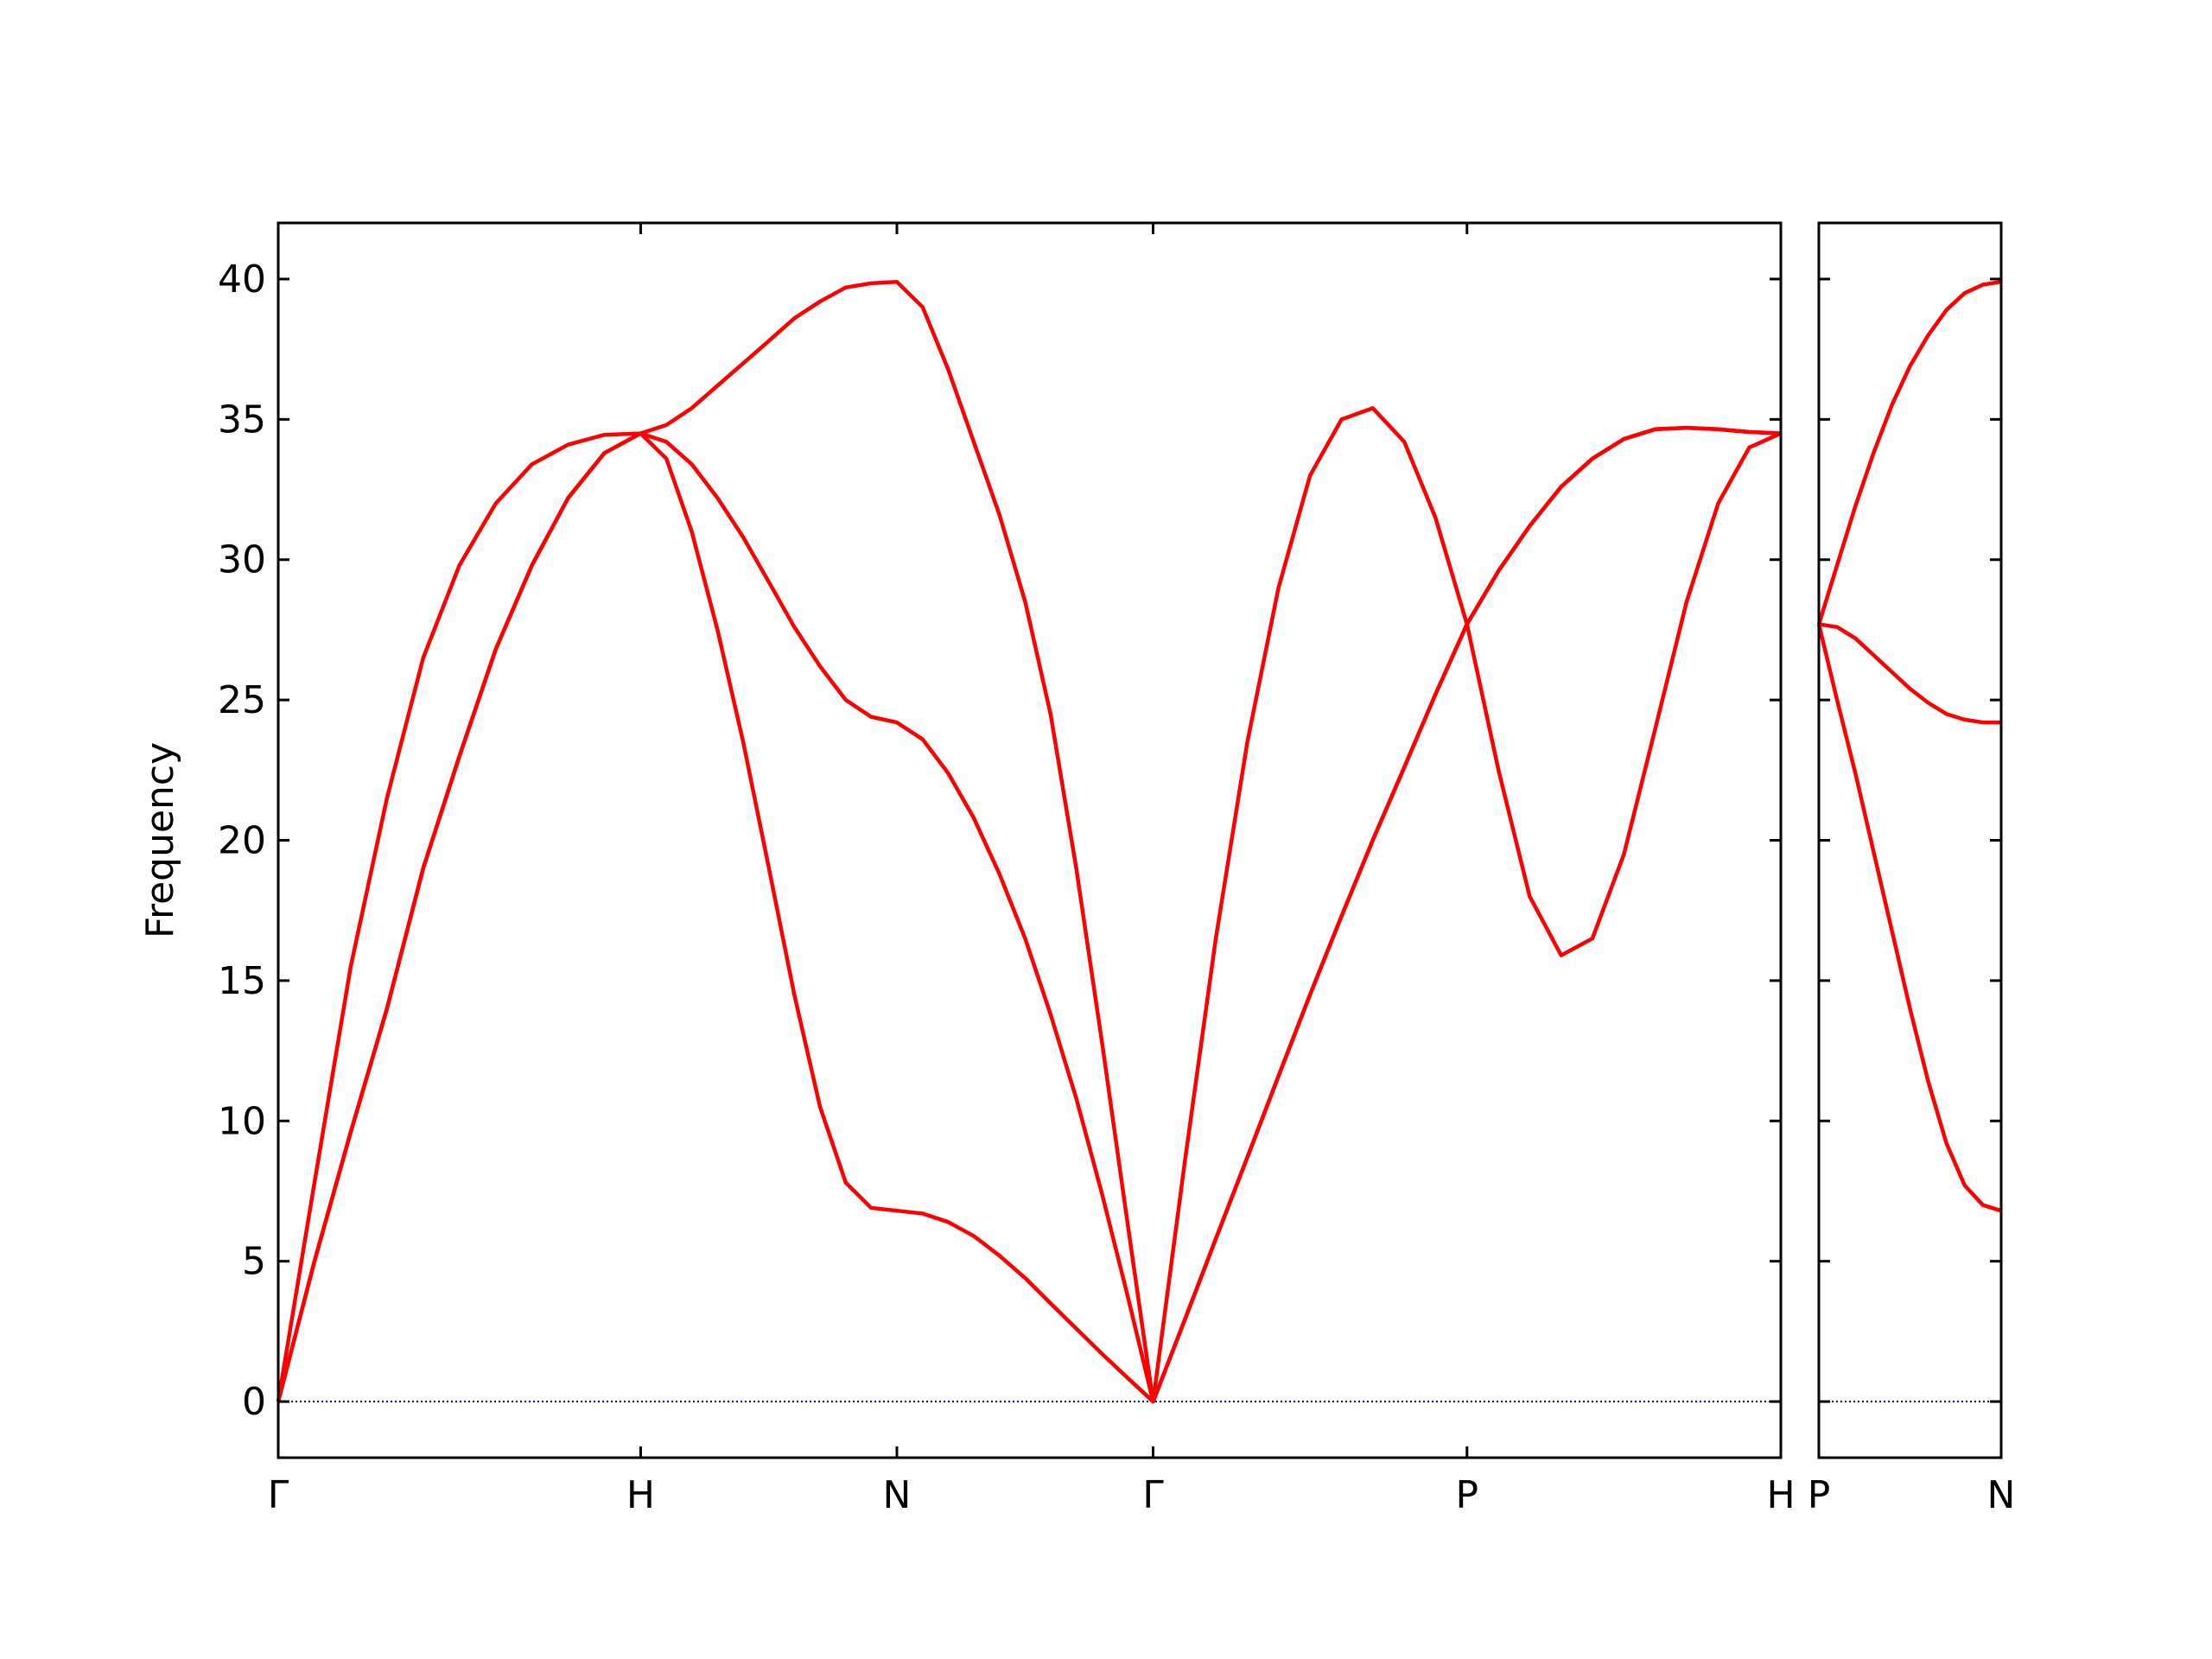  I want to click on y-tick-label: 20, so click(242, 841).